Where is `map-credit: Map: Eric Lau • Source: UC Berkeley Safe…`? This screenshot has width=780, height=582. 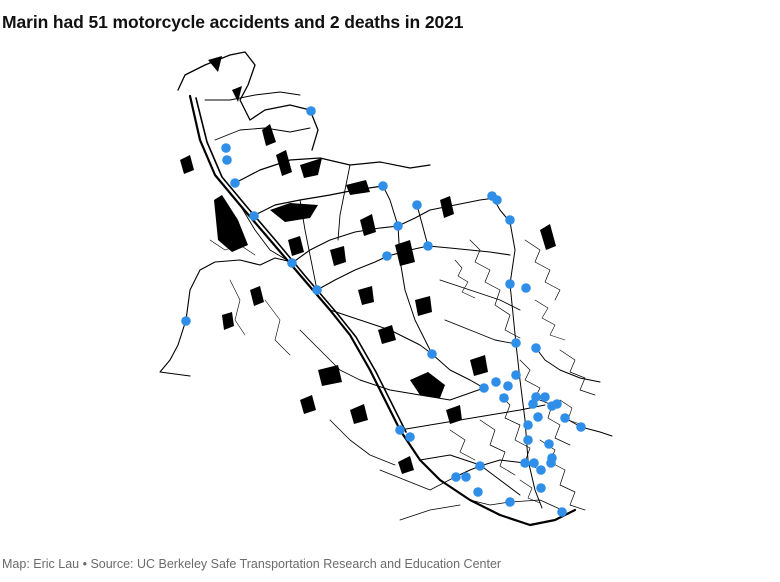 map-credit: Map: Eric Lau • Source: UC Berkeley Safe… is located at coordinates (252, 564).